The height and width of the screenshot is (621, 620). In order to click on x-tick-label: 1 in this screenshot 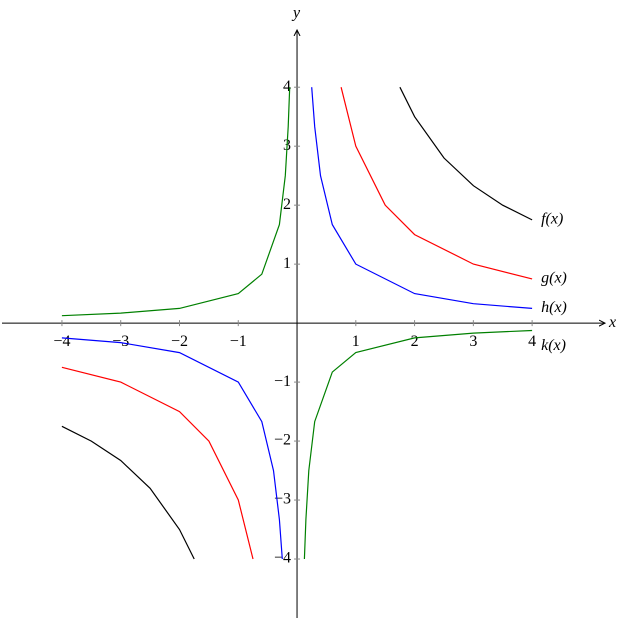, I will do `click(356, 341)`.